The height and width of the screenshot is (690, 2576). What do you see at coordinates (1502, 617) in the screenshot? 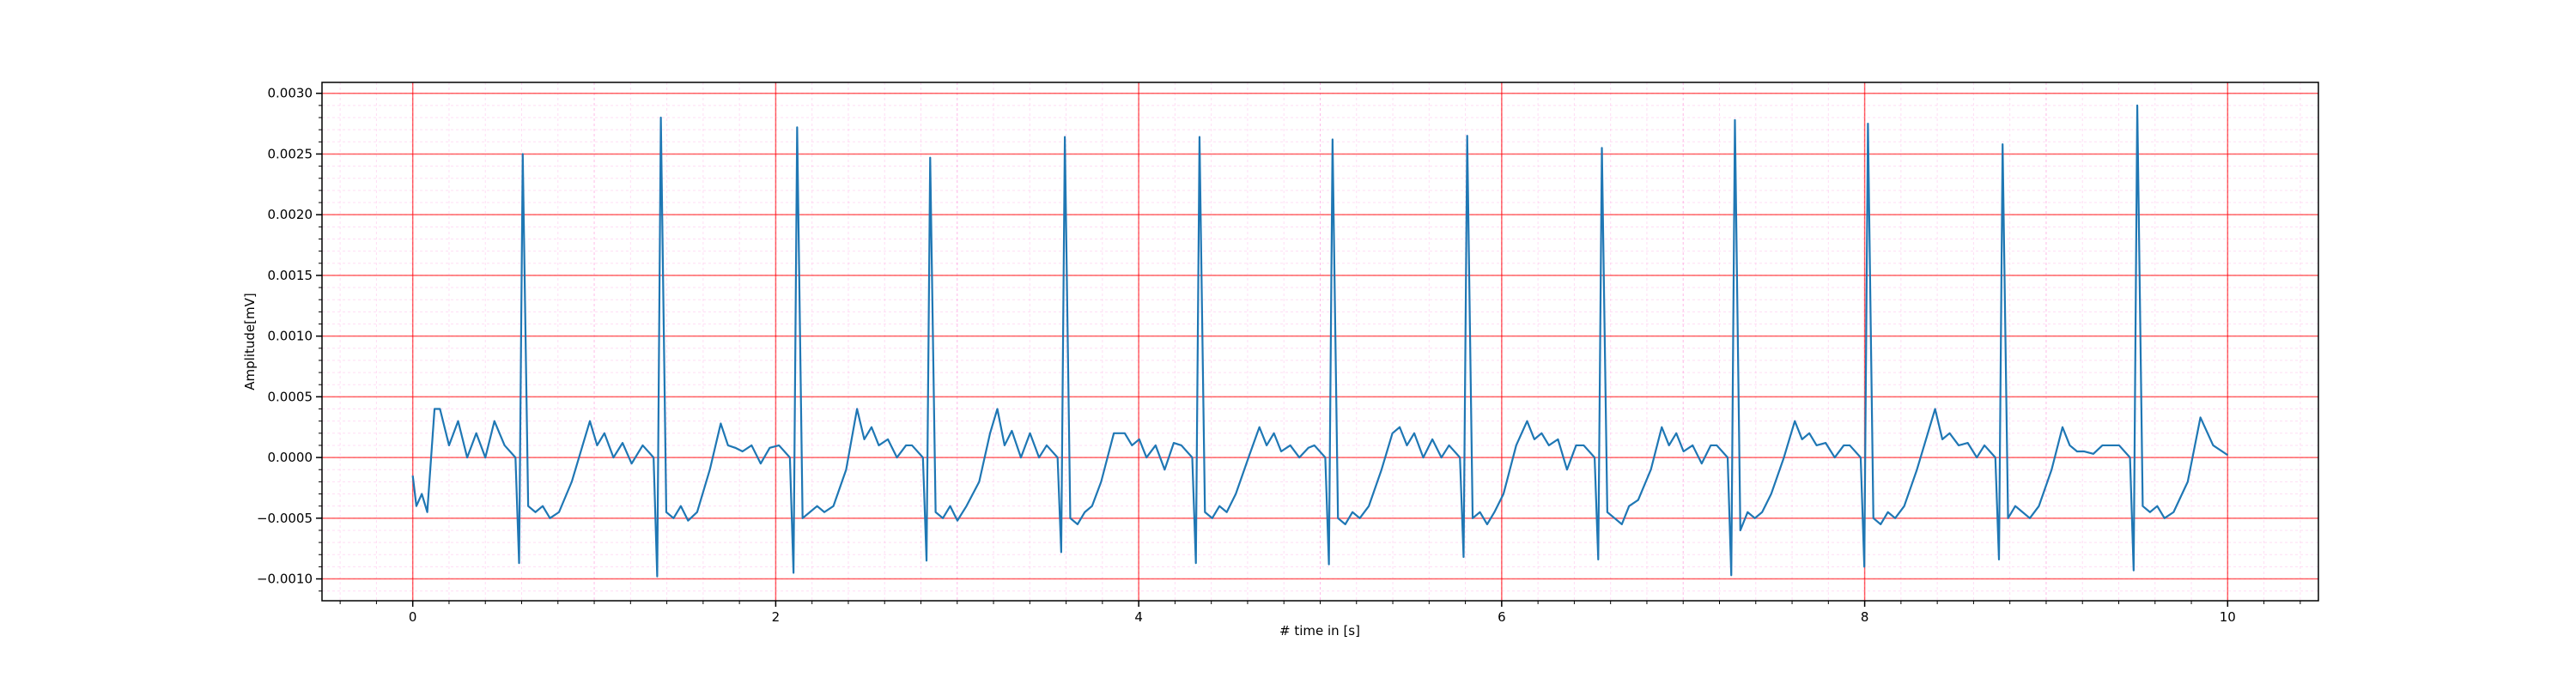
I see `x-tick-label: 6` at bounding box center [1502, 617].